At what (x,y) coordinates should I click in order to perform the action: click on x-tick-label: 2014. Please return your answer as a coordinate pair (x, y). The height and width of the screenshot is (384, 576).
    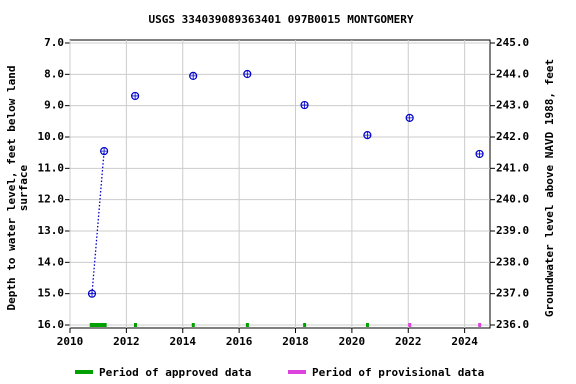
    Looking at the image, I should click on (183, 341).